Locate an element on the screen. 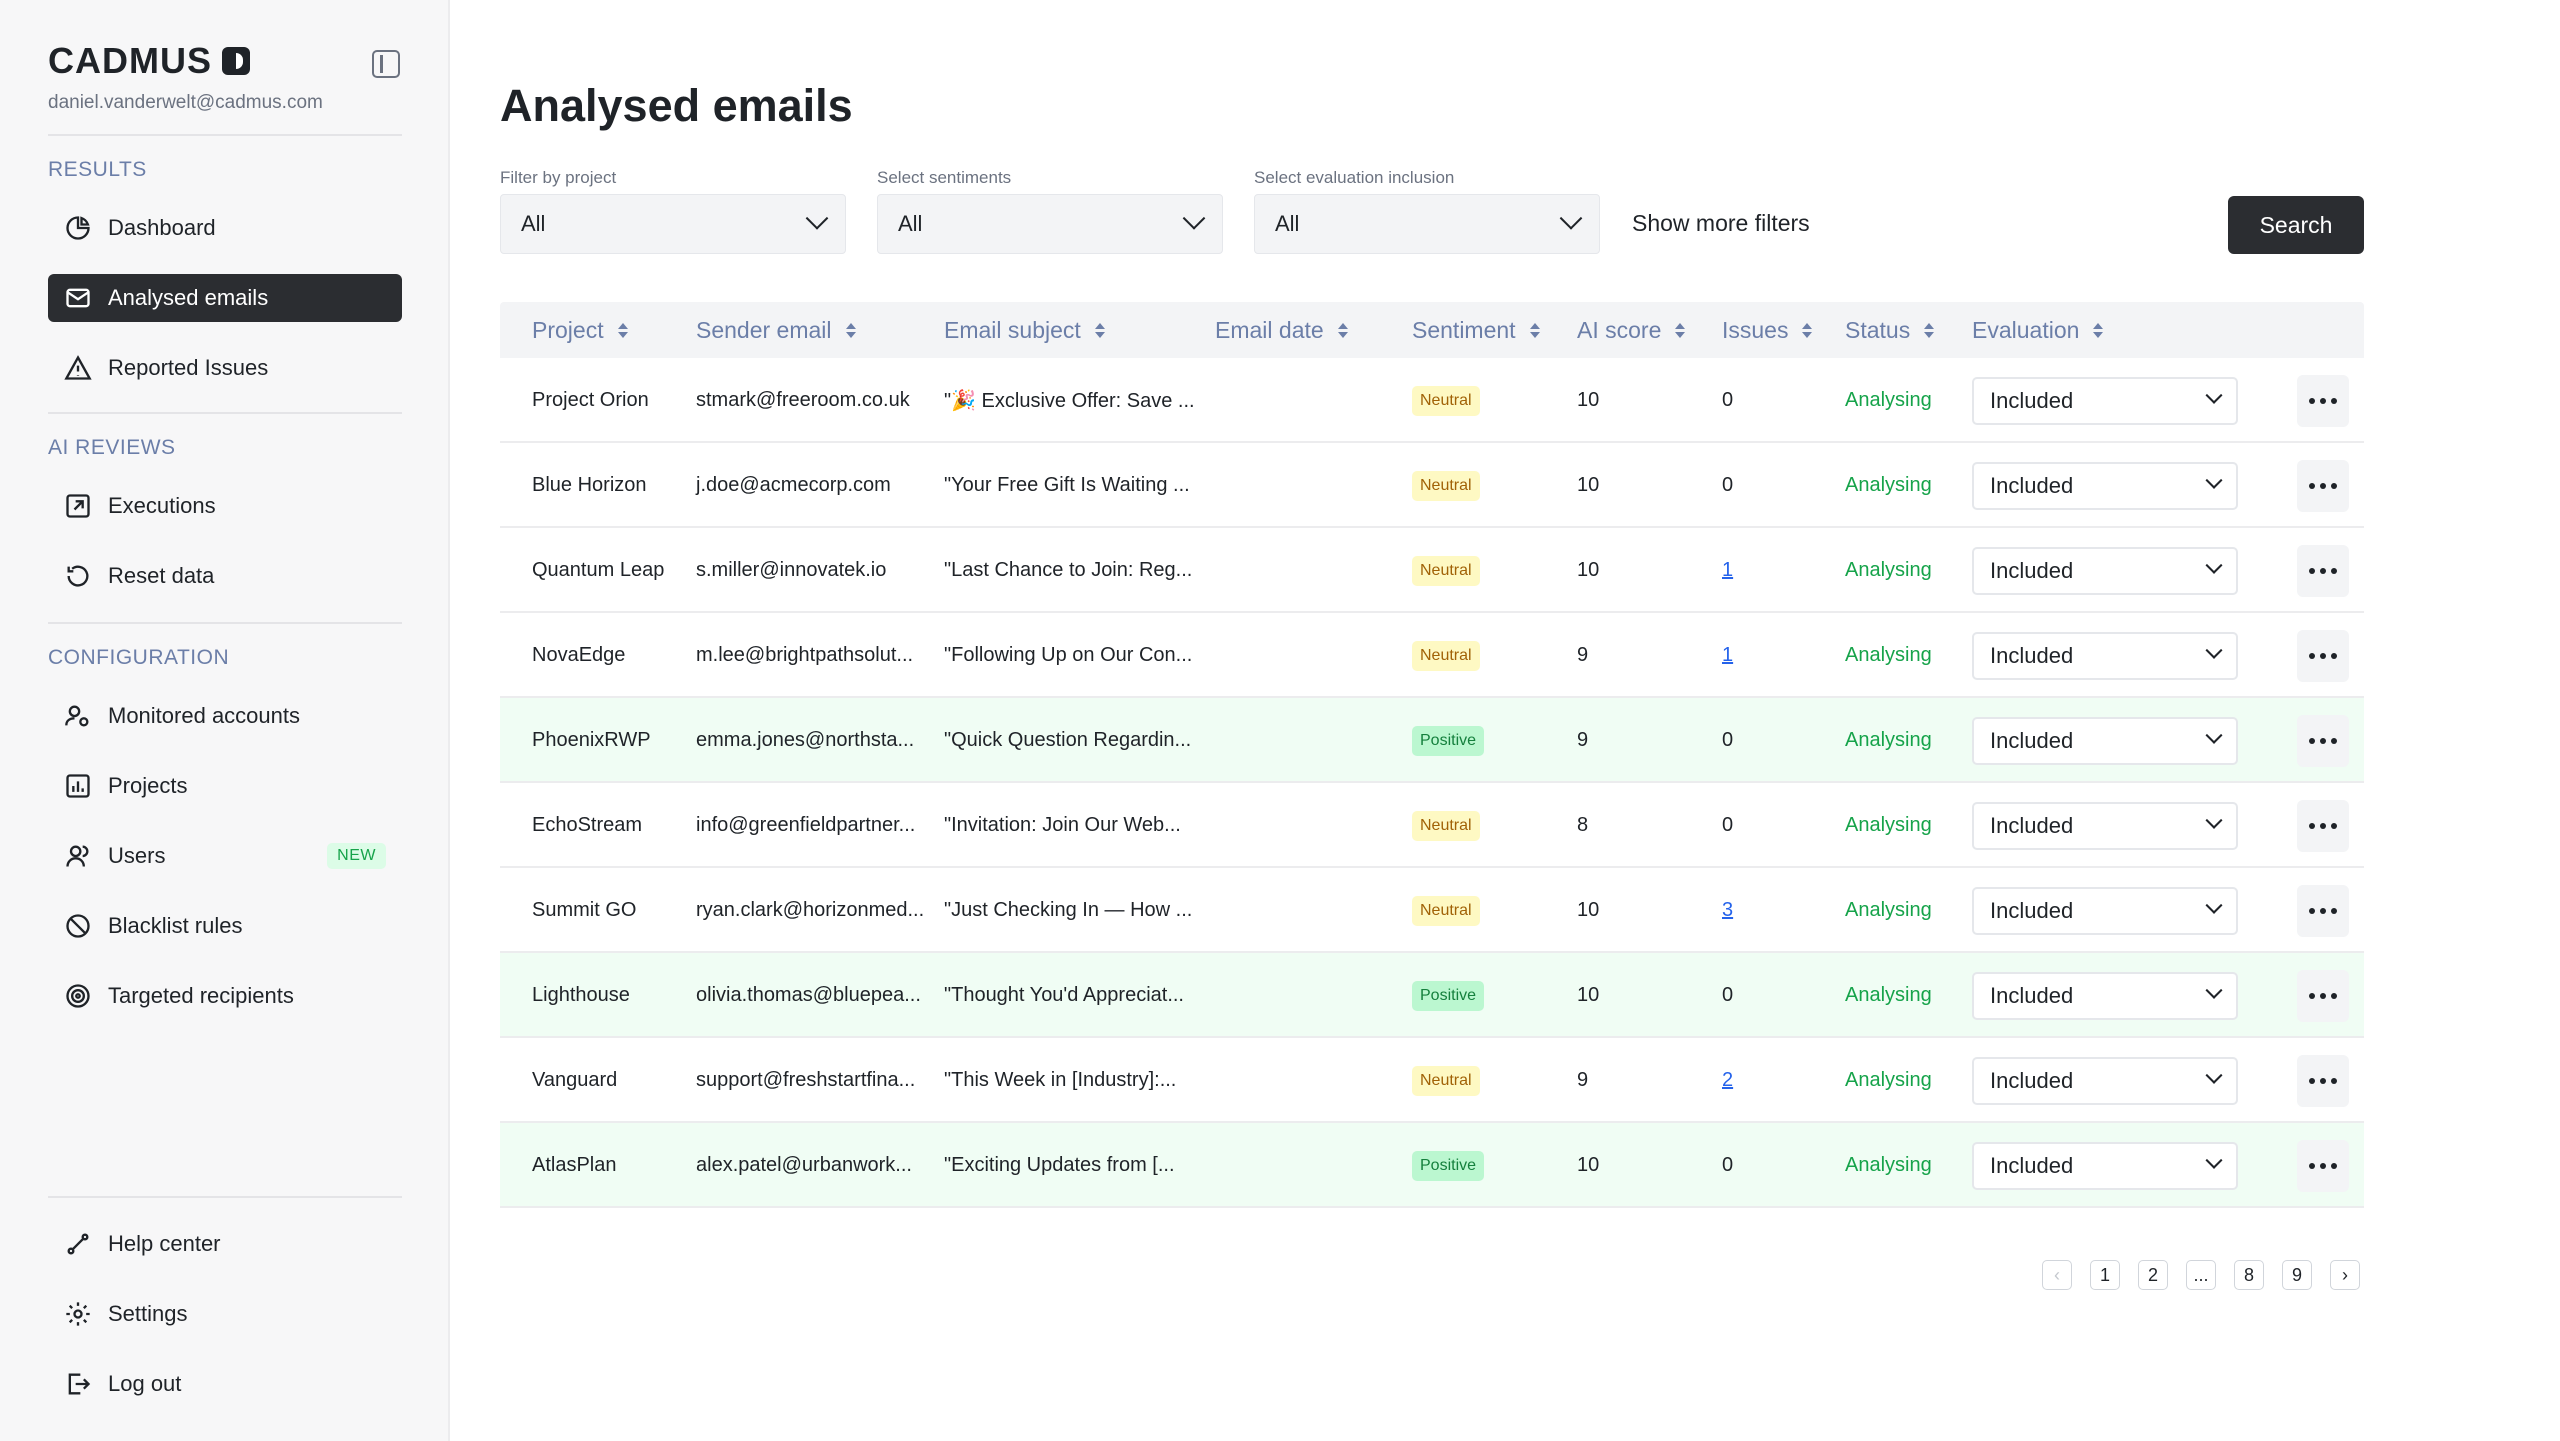  sidebar-item-users: Users NEW is located at coordinates (225, 856).